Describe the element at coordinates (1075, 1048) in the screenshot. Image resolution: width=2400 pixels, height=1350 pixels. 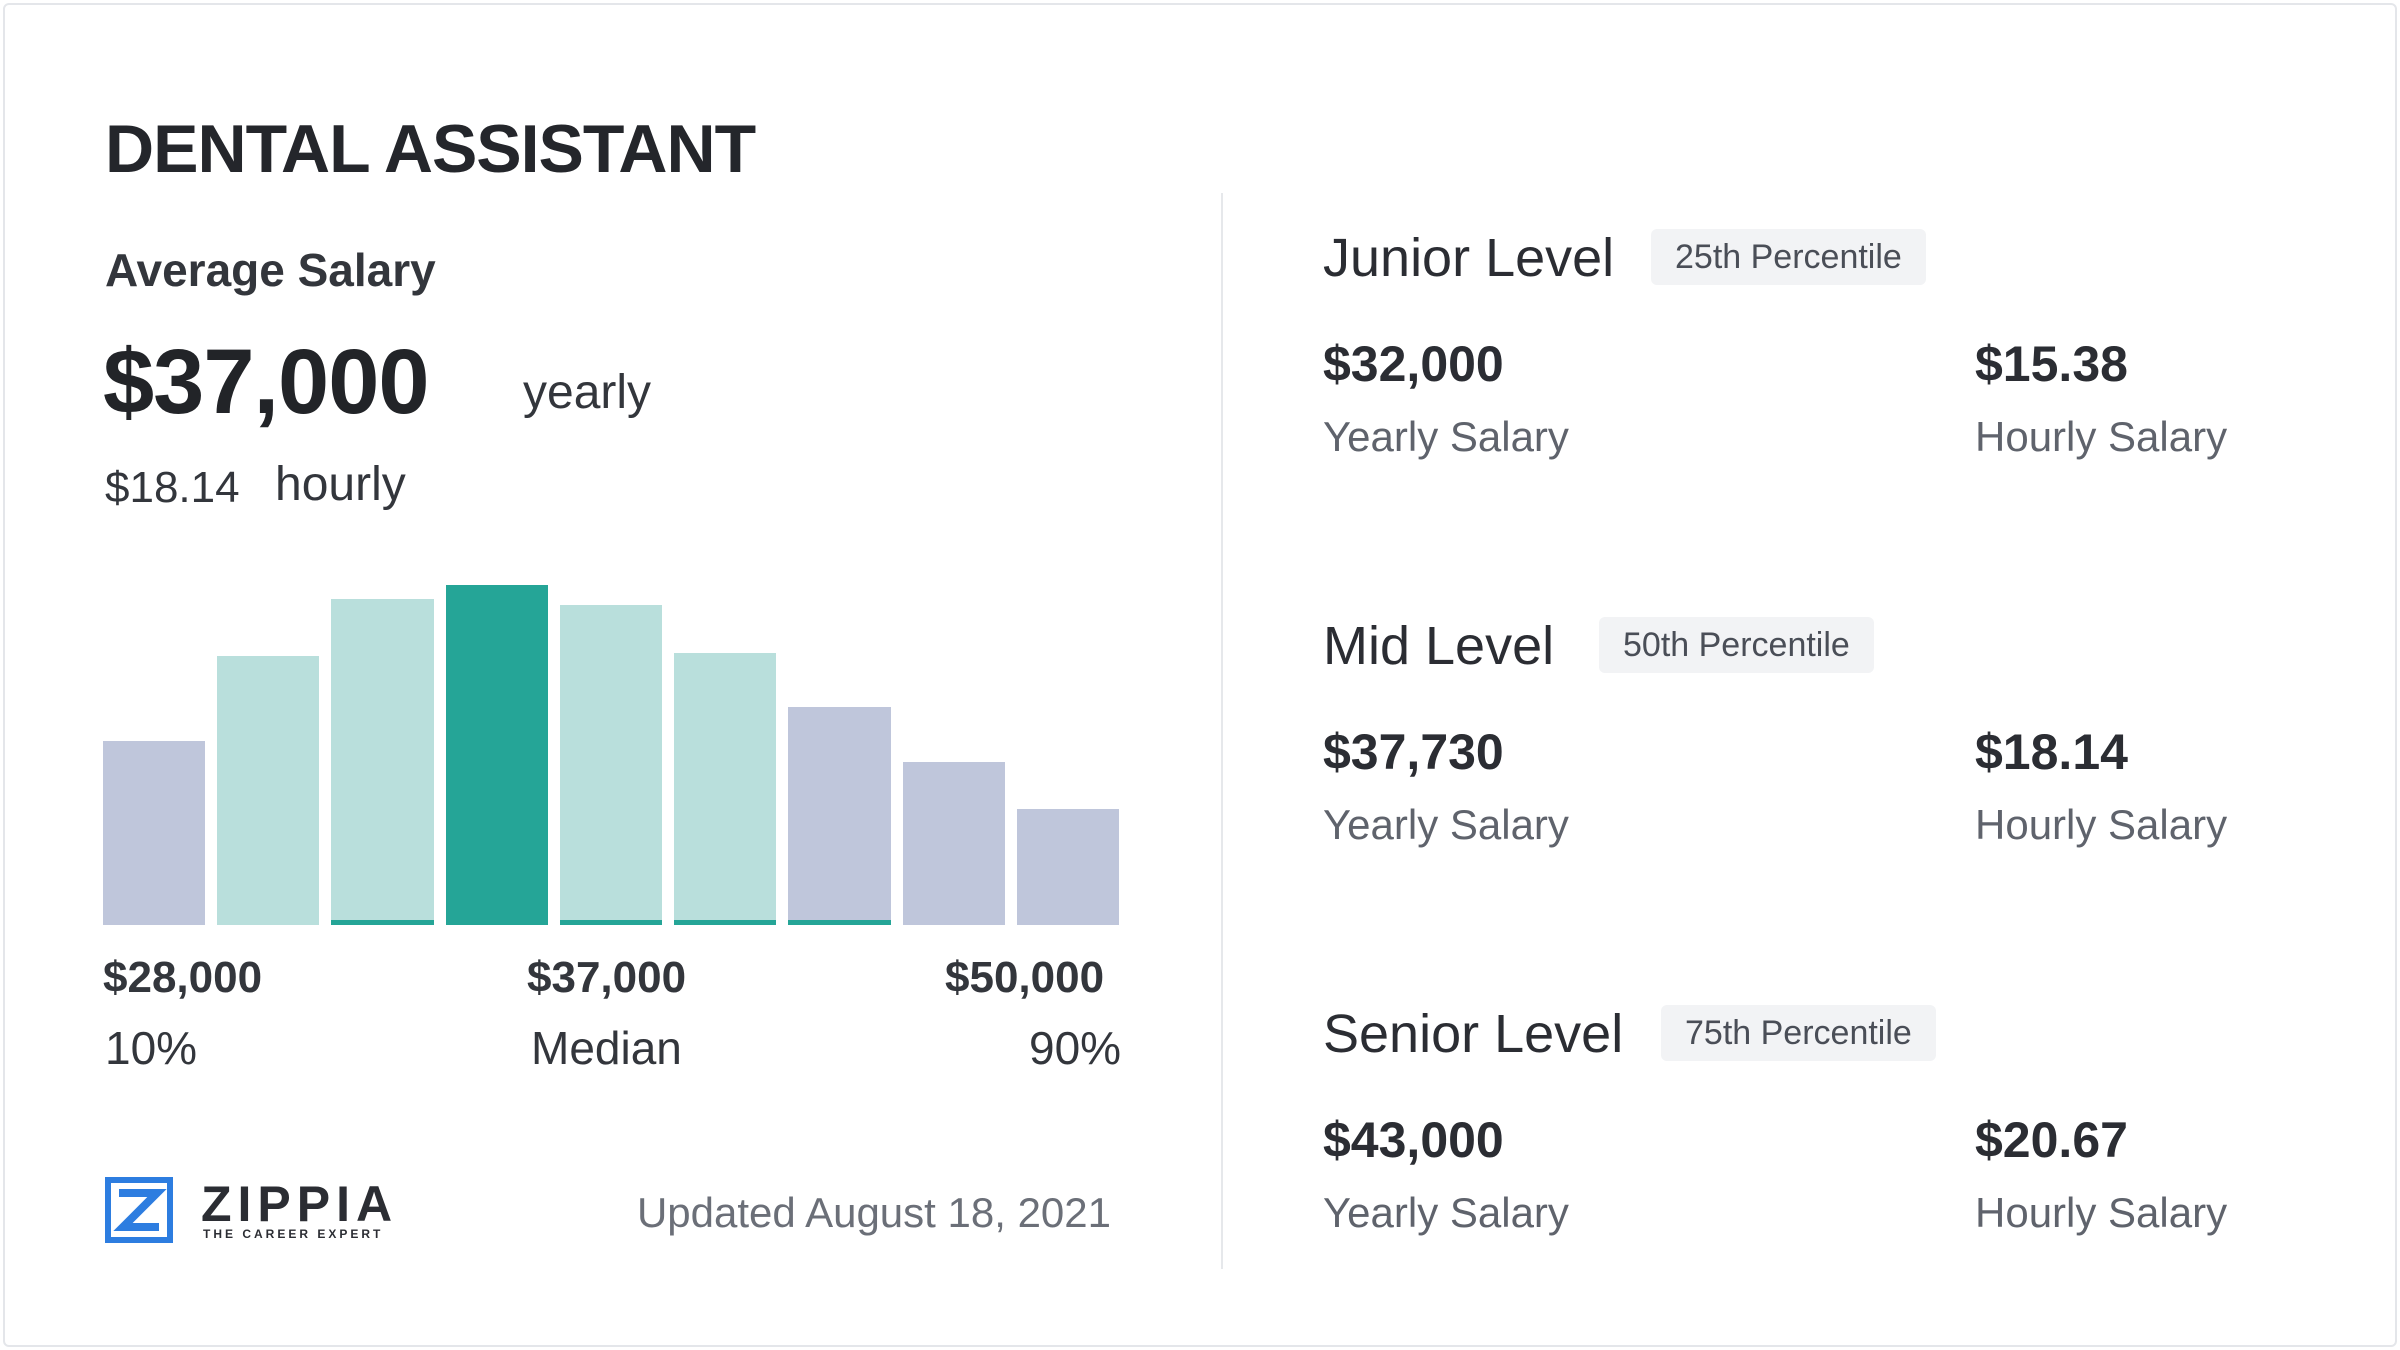
I see `tick-label-90th: 90%` at that location.